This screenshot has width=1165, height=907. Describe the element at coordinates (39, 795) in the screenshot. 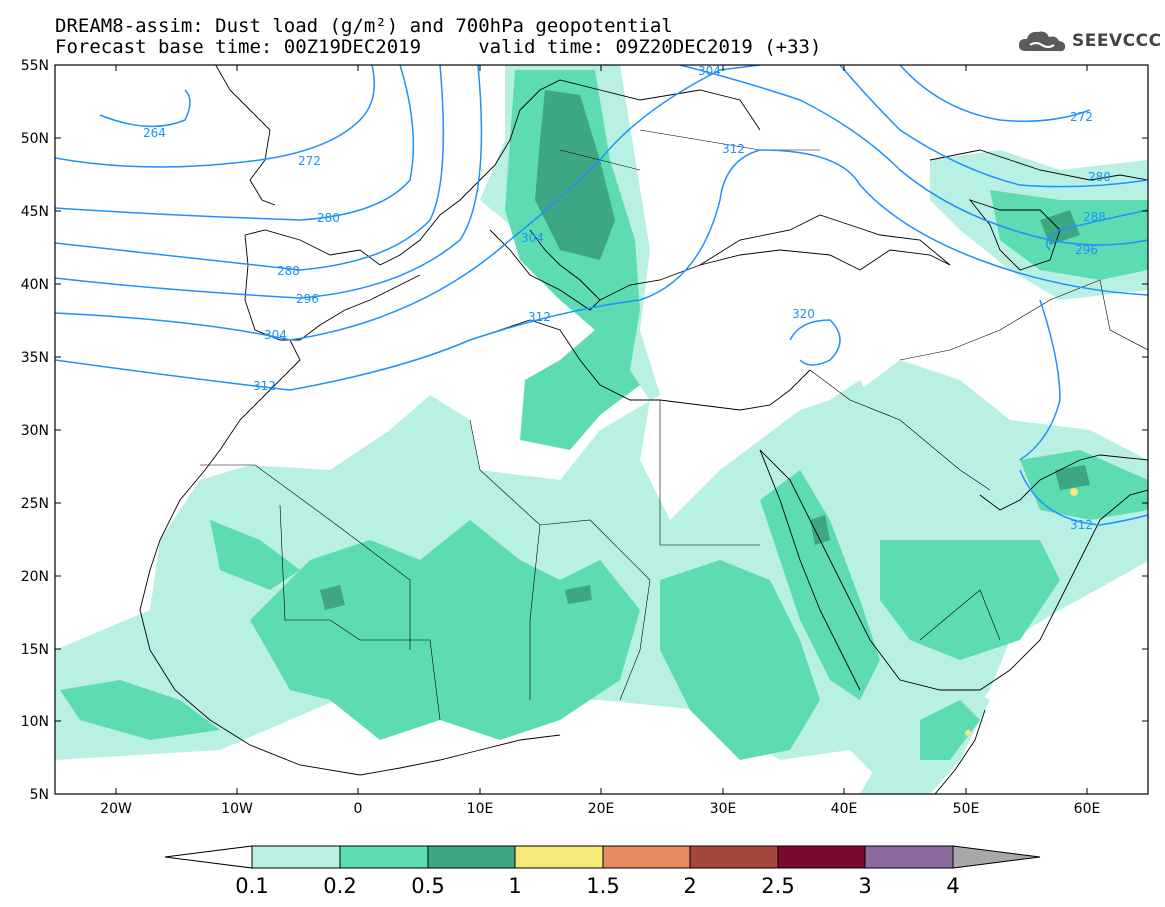

I see `lat-label: 5N` at that location.